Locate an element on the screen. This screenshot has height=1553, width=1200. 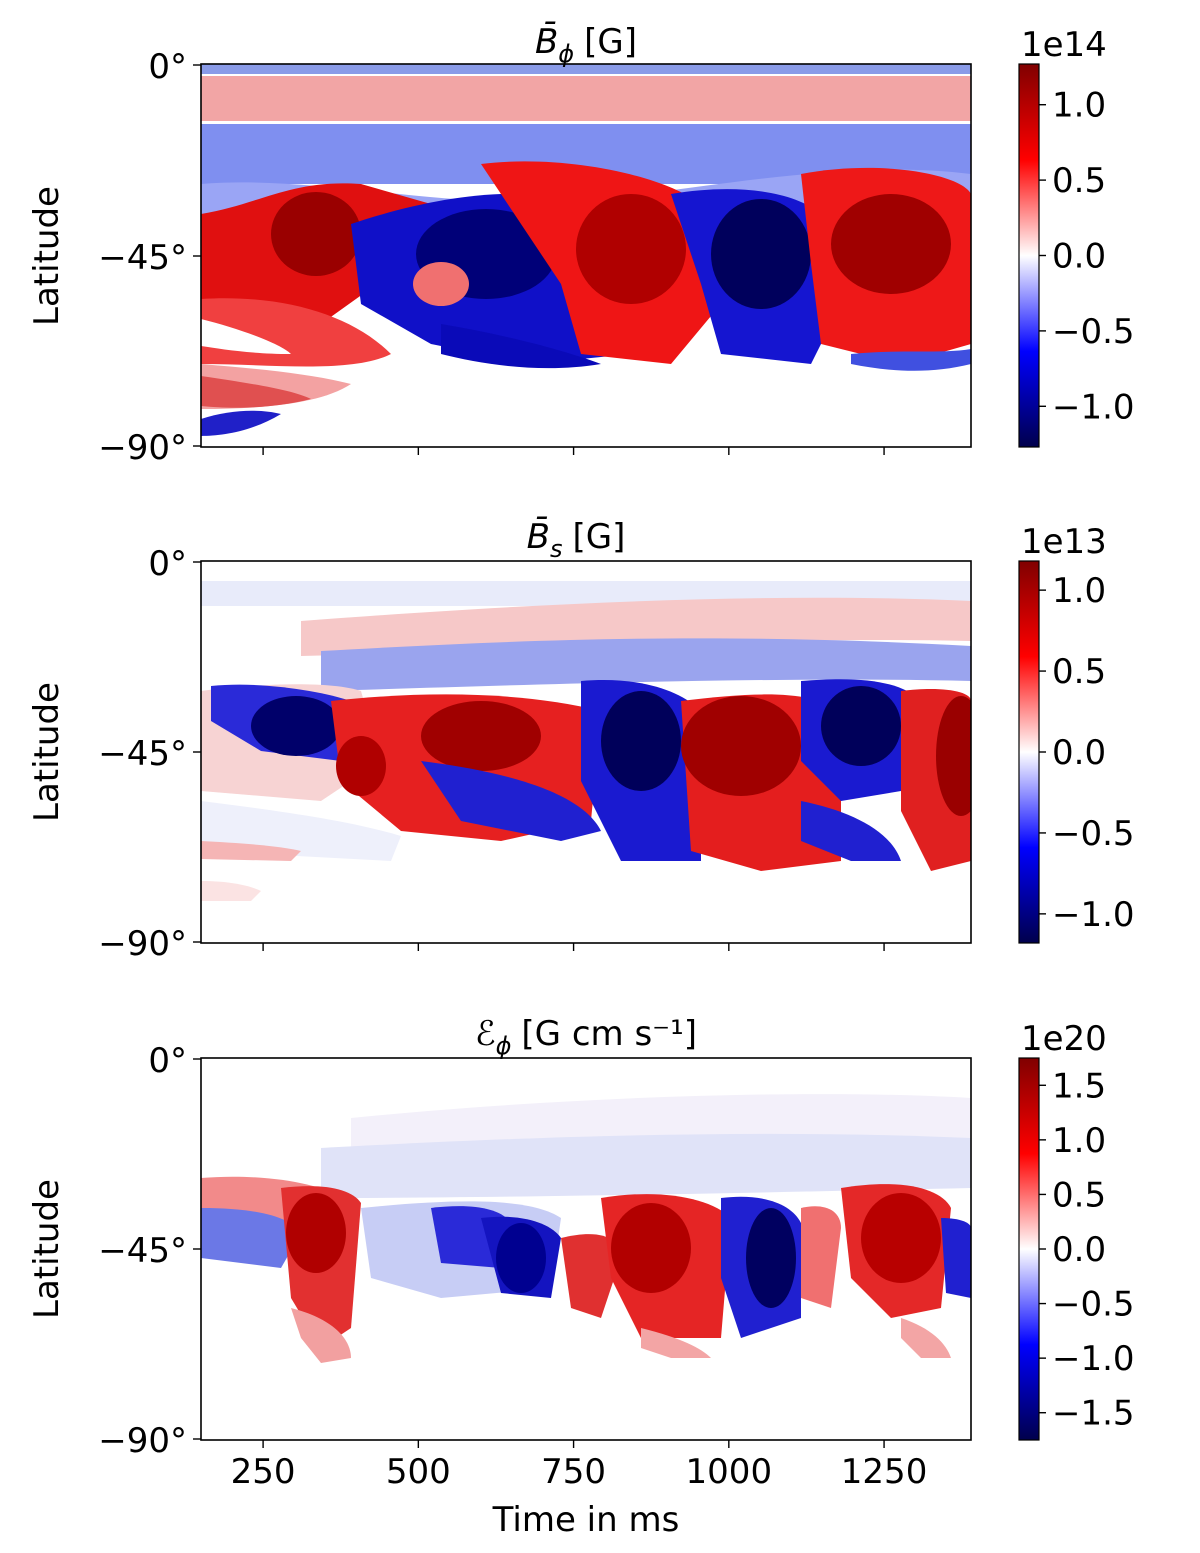
panel-title: B̄s [G] is located at coordinates (576, 539).